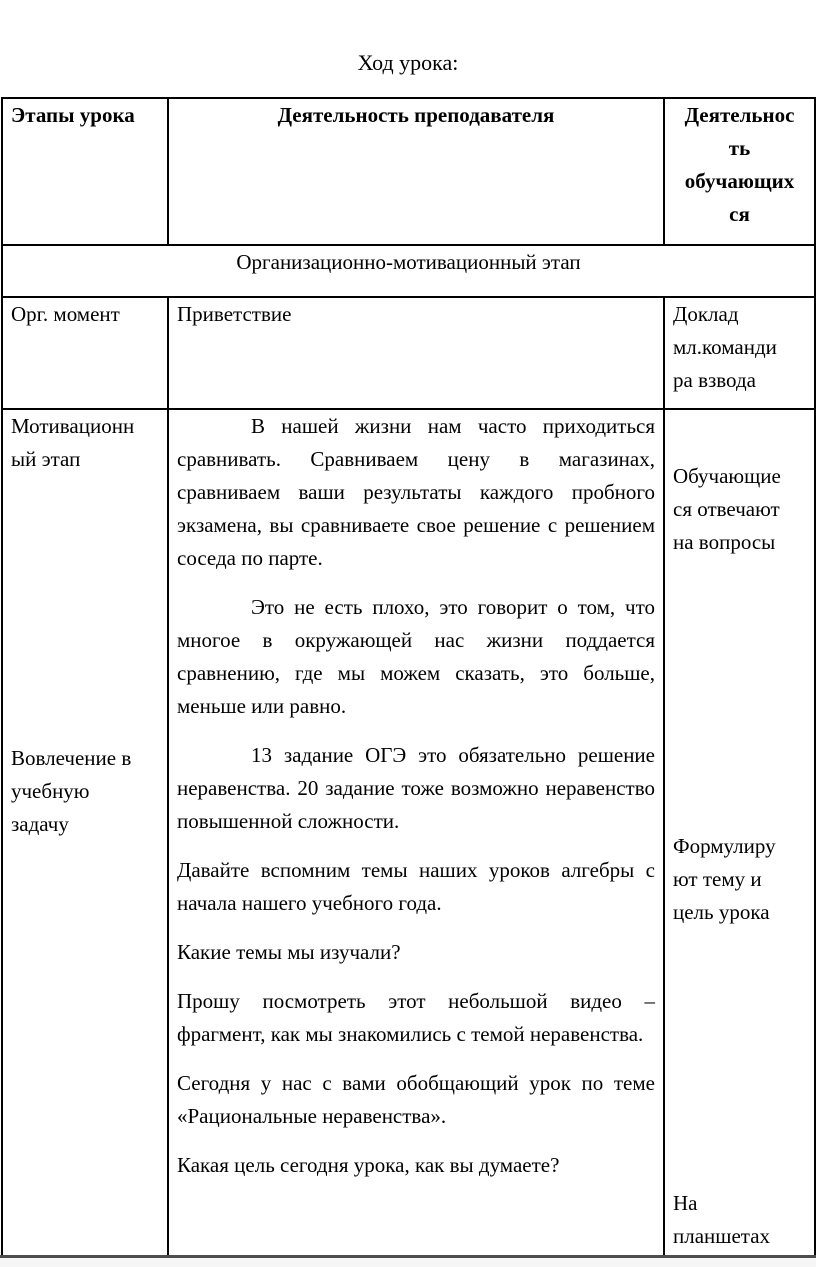 This screenshot has height=1267, width=816. Describe the element at coordinates (85, 353) in the screenshot. I see `cell-stage-org-moment: Орг. момент` at that location.